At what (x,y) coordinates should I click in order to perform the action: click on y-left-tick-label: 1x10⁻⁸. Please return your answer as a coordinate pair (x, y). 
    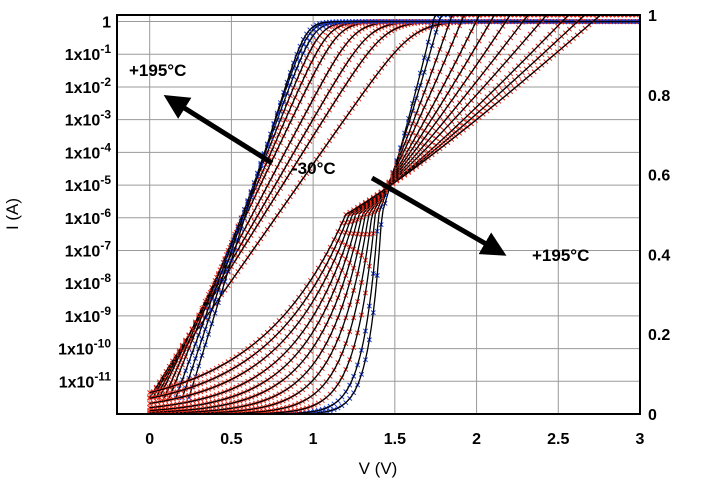
    Looking at the image, I should click on (88, 282).